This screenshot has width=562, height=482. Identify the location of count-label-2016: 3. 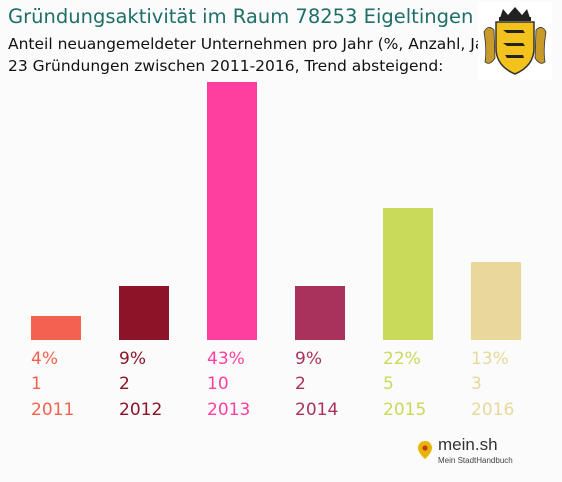
(476, 384).